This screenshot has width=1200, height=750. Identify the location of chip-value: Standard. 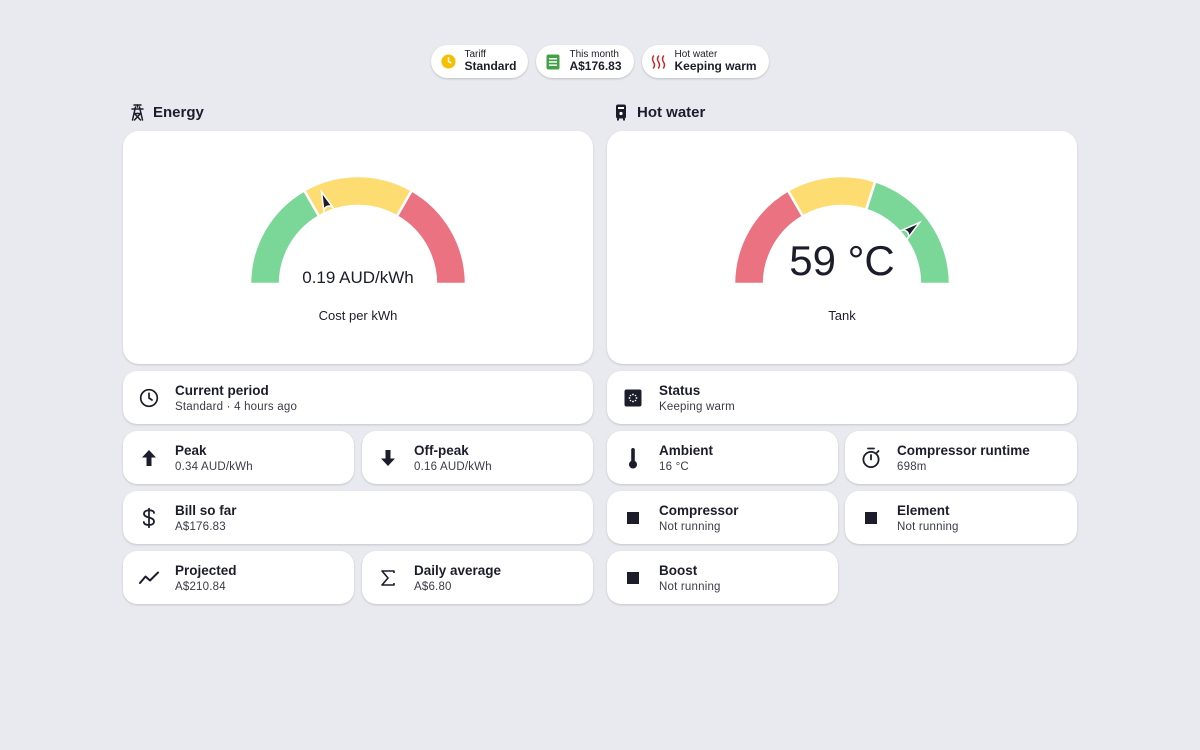
(490, 66).